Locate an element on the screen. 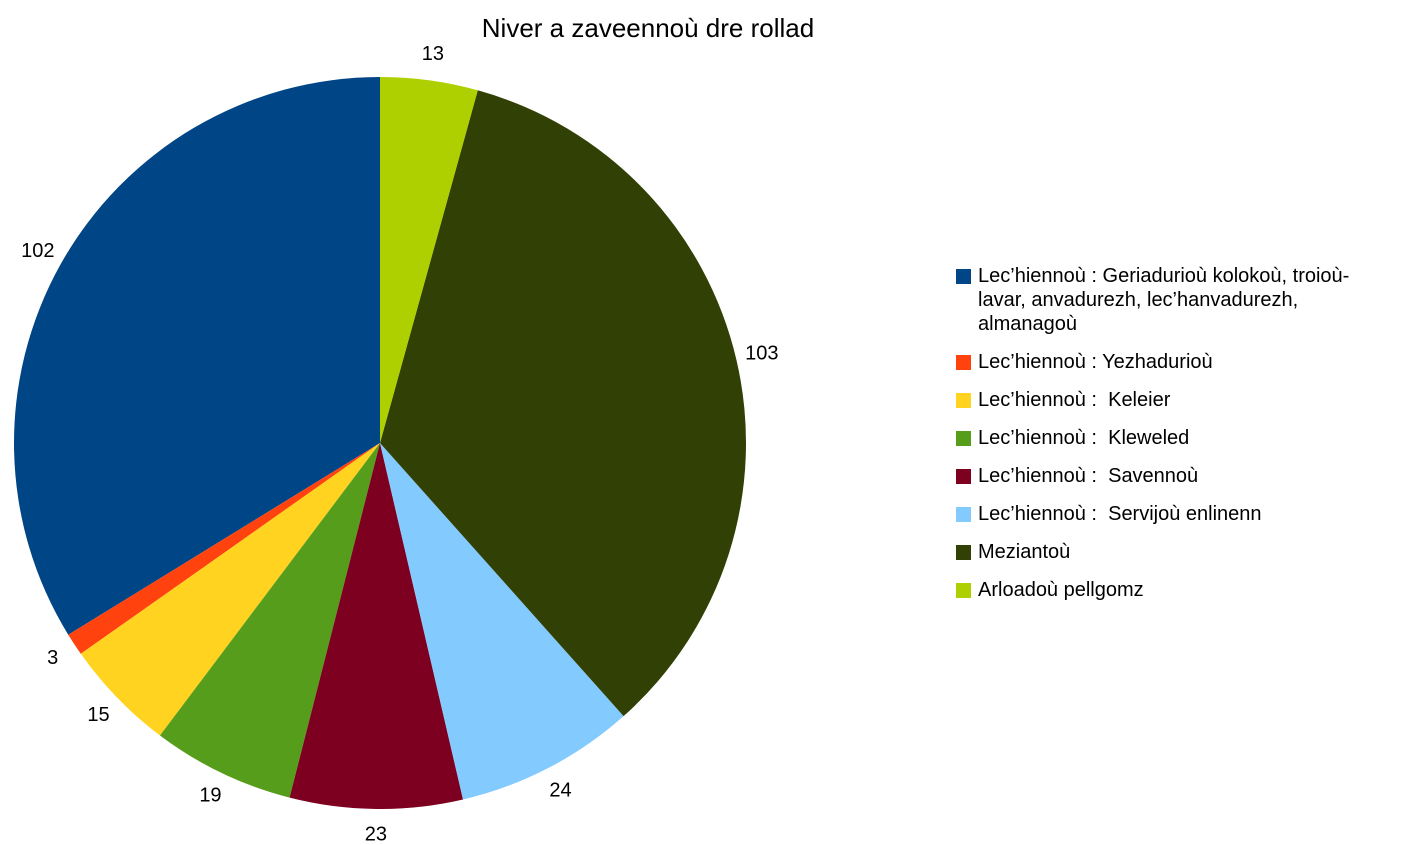  legend-label: Lec’hiennoù : Yezhadurioù is located at coordinates (1095, 362).